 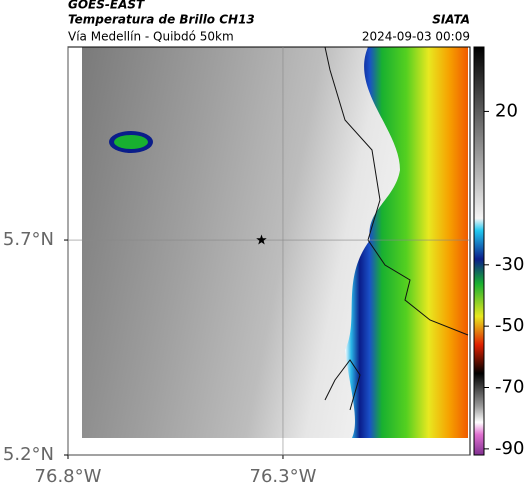 What do you see at coordinates (509, 387) in the screenshot?
I see `colorbar-tick-label: -70` at bounding box center [509, 387].